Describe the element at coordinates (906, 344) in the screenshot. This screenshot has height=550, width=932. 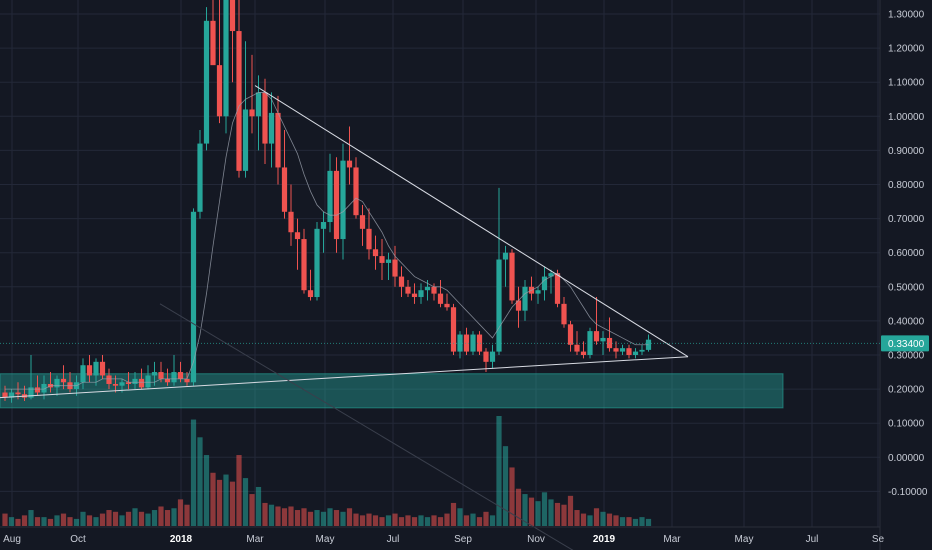
I see `current-price-badge-text: 0.33400` at that location.